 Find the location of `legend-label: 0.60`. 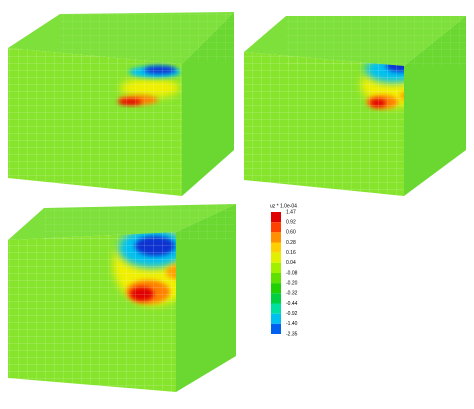

legend-label: 0.60 is located at coordinates (291, 233).